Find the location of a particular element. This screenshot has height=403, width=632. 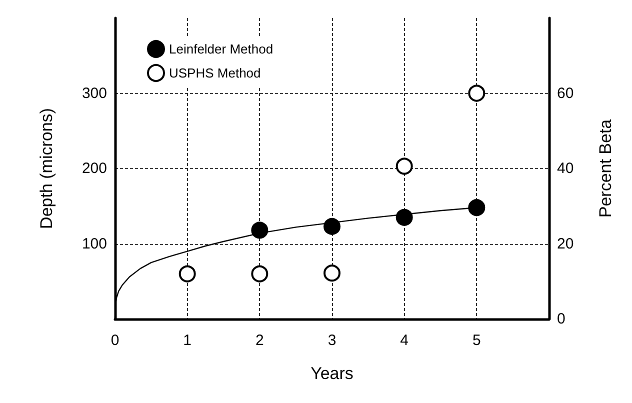

x-tick-label: 5 is located at coordinates (476, 340).